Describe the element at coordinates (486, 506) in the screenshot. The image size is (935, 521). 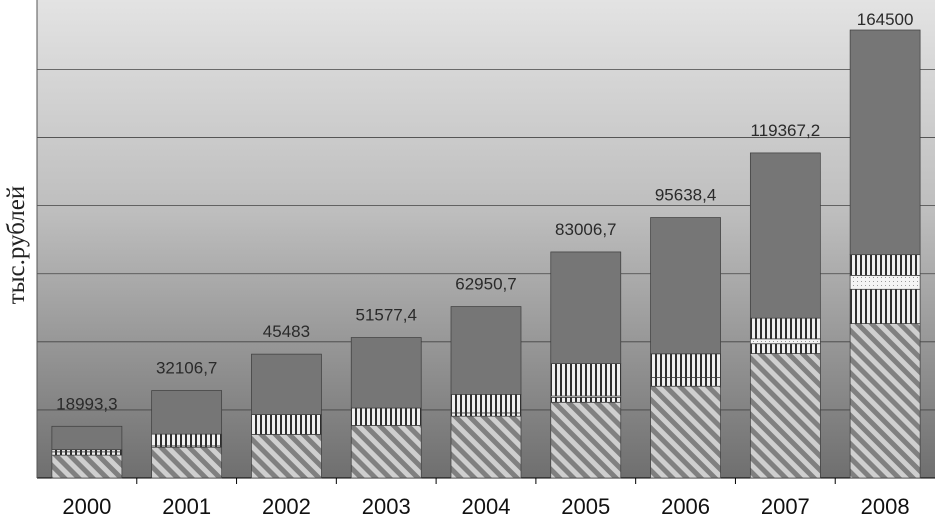
I see `x-tick-label: 2004` at that location.